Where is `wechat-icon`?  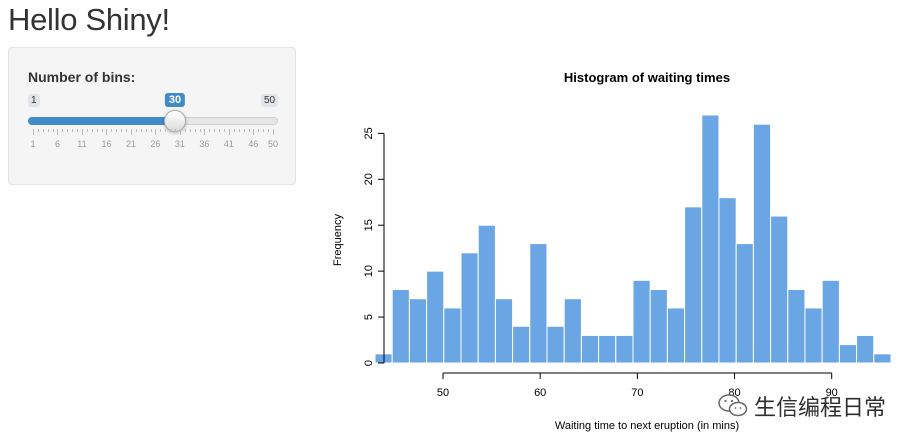
wechat-icon is located at coordinates (733, 405).